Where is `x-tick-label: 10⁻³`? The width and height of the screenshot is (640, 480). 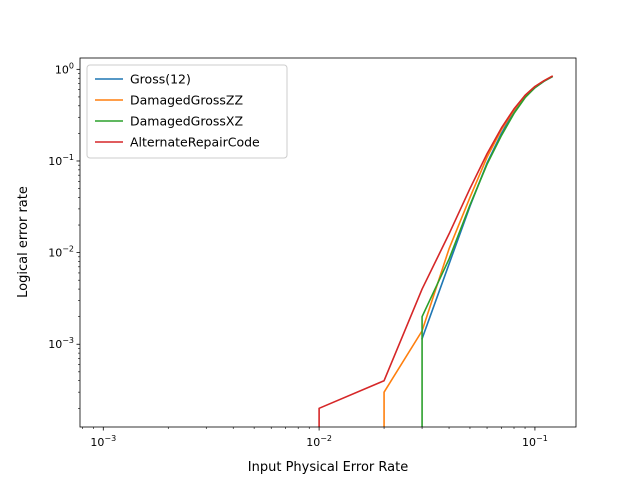
x-tick-label: 10⁻³ is located at coordinates (103, 441).